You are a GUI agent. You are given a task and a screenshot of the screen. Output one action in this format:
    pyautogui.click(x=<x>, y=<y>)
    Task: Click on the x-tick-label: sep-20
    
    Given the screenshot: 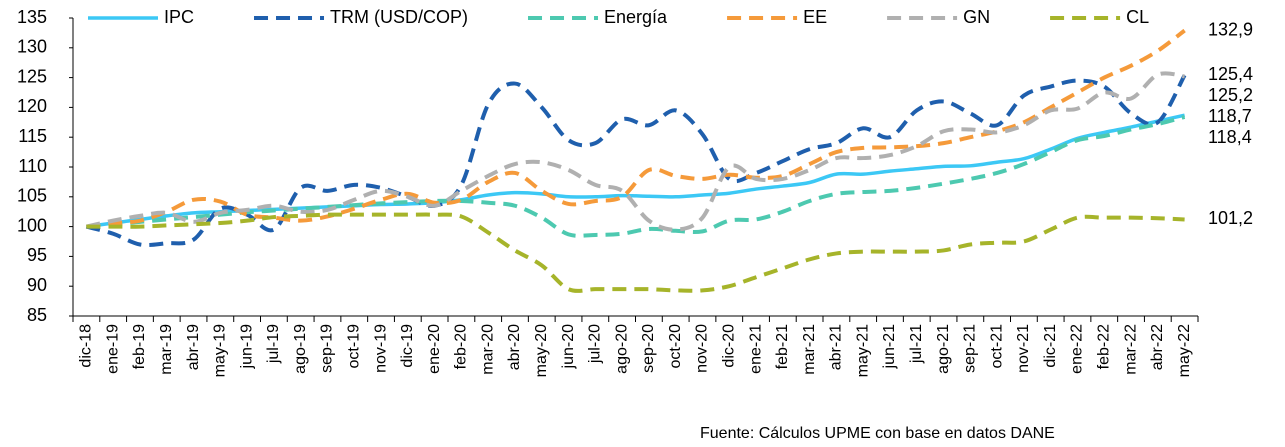 What is the action you would take?
    pyautogui.click(x=648, y=348)
    